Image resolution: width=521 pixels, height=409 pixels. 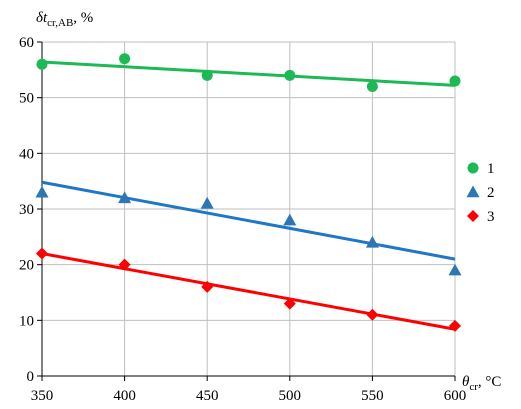 What do you see at coordinates (26, 43) in the screenshot?
I see `y-tick-label: 60` at bounding box center [26, 43].